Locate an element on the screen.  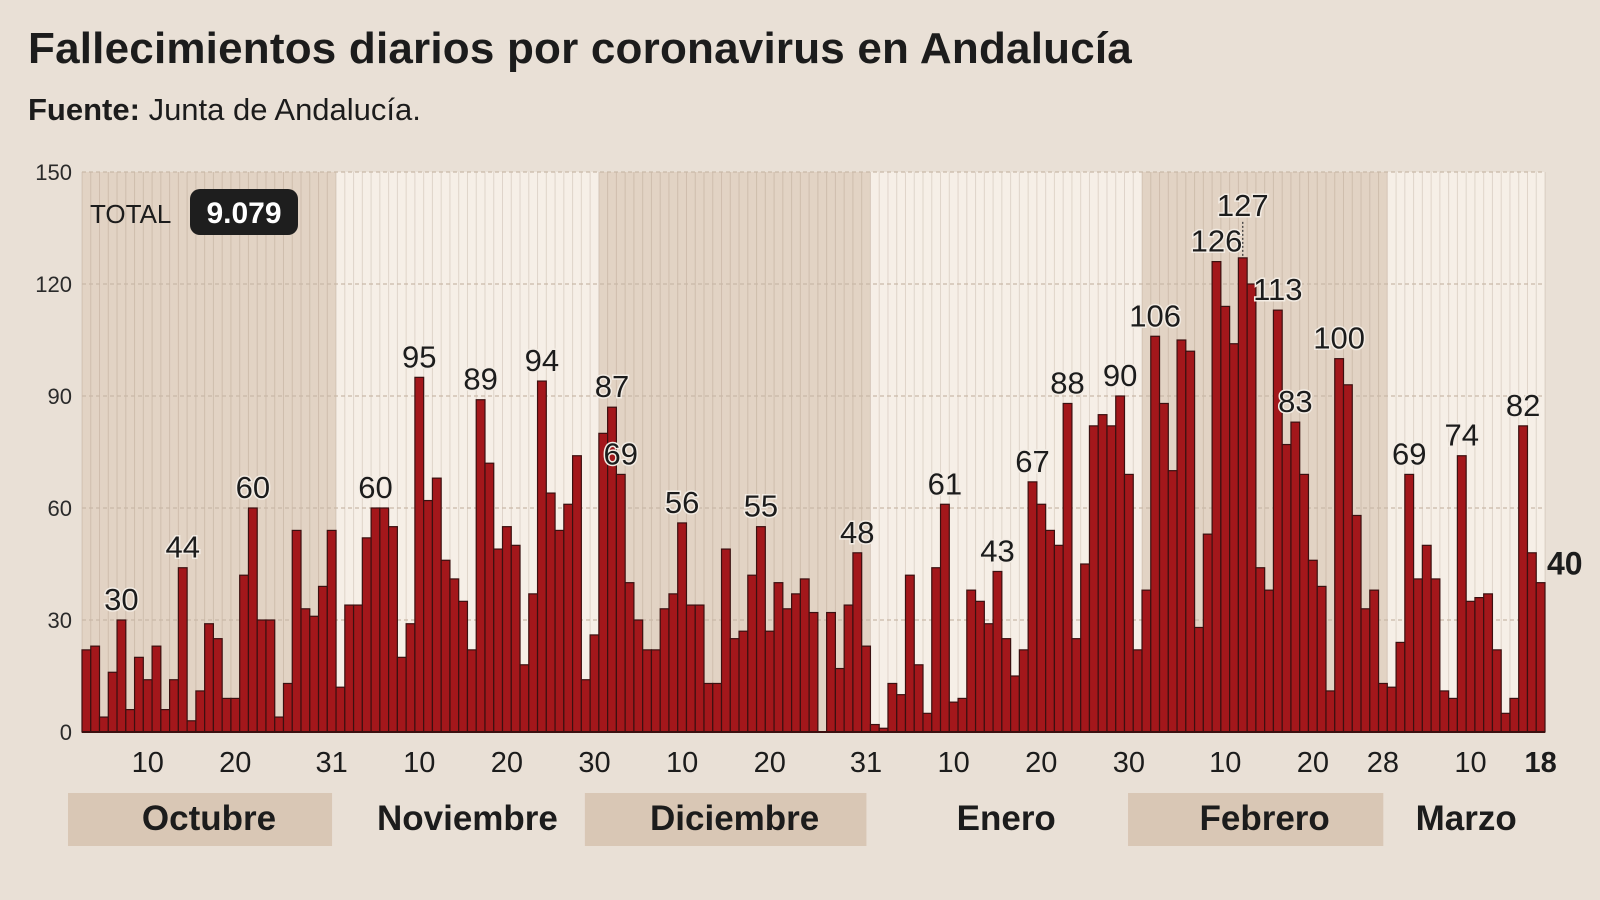
data-label: 127 is located at coordinates (1243, 205).